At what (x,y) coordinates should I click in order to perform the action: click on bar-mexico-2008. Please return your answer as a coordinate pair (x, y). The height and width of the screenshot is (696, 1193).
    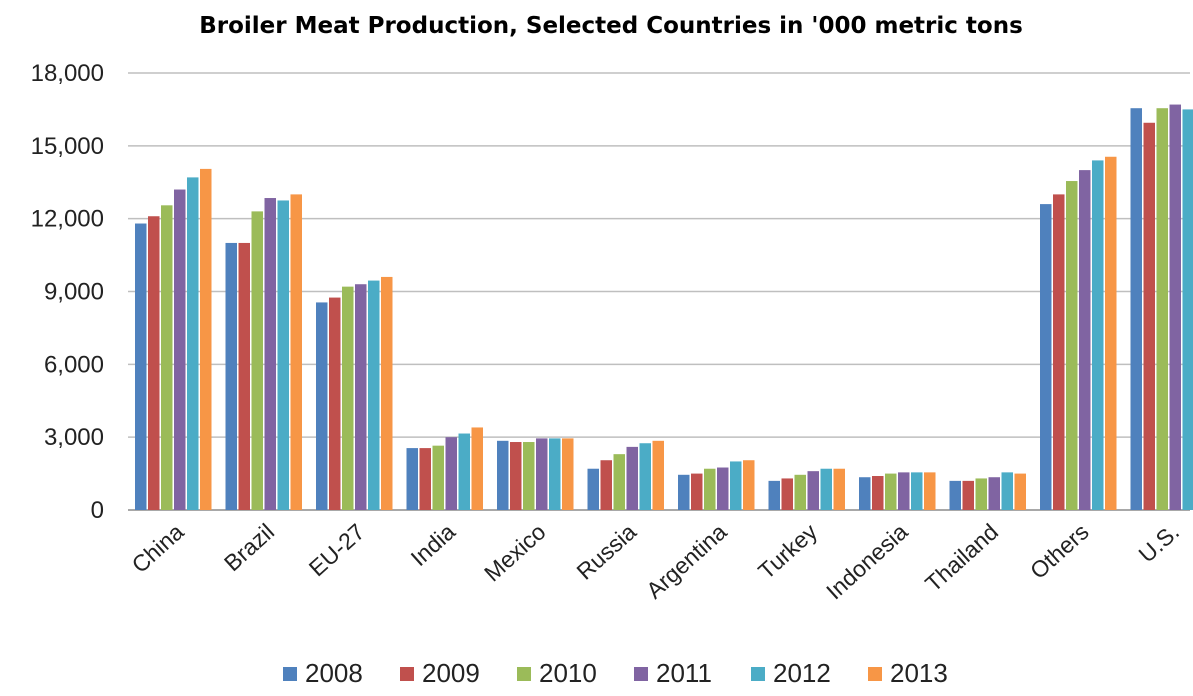
    Looking at the image, I should click on (503, 475).